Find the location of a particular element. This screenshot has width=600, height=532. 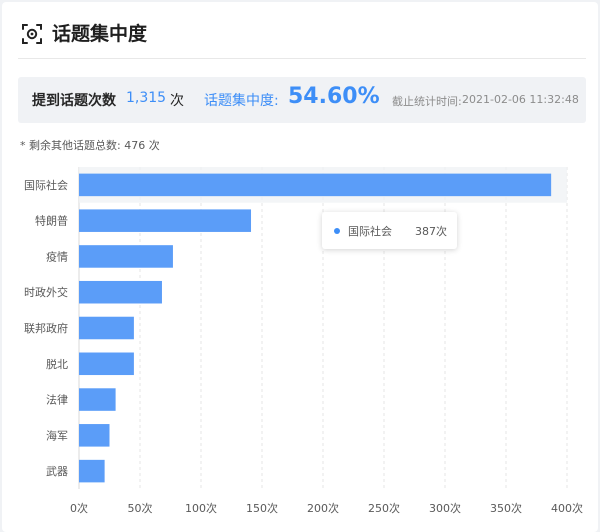

chart-tooltip: 国际社会 387次 is located at coordinates (389, 230).